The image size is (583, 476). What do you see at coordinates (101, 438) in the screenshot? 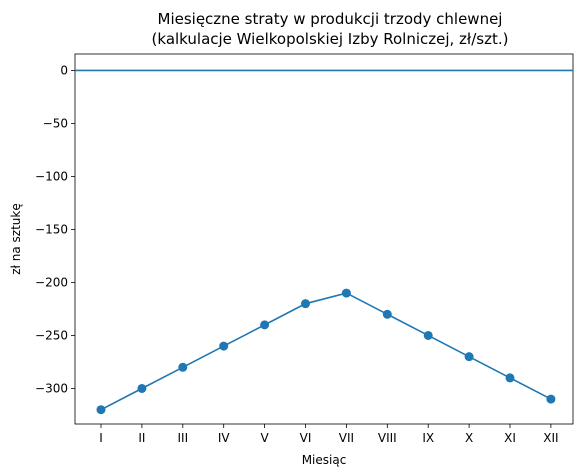
I see `x-tick-label: I` at bounding box center [101, 438].